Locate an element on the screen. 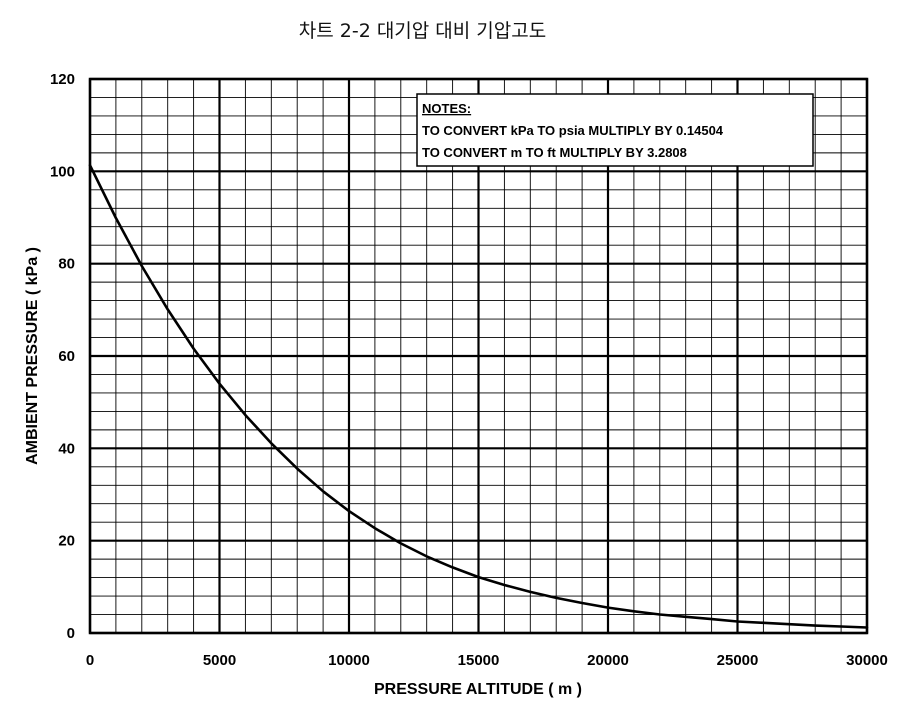 This screenshot has width=901, height=701. y-tick-label: 20 is located at coordinates (66, 541).